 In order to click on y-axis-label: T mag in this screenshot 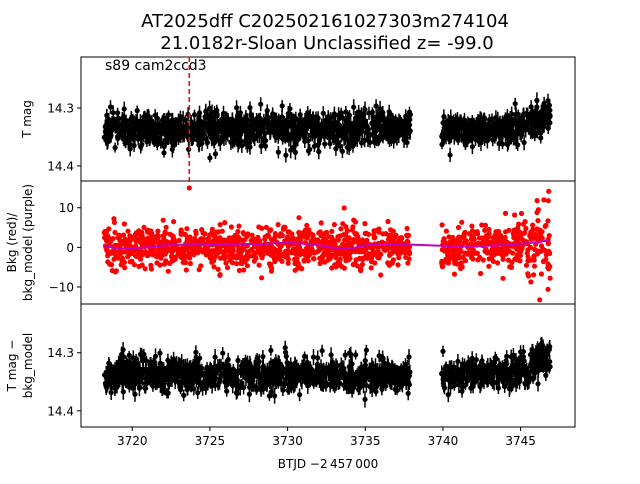, I will do `click(27, 119)`.